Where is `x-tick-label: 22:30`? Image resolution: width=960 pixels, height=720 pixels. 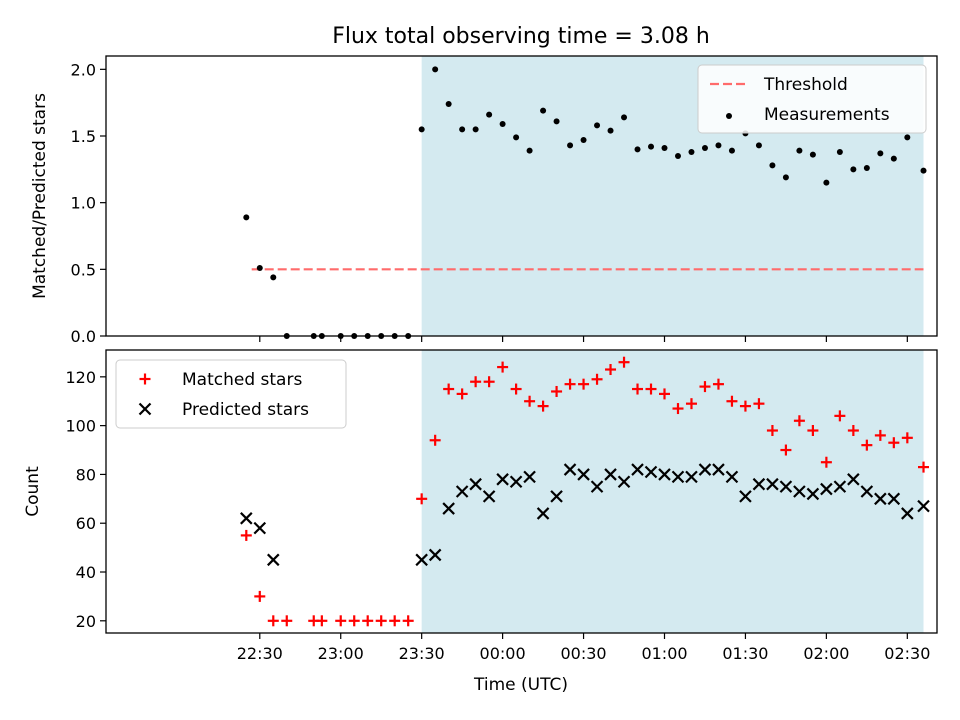 x-tick-label: 22:30 is located at coordinates (260, 653).